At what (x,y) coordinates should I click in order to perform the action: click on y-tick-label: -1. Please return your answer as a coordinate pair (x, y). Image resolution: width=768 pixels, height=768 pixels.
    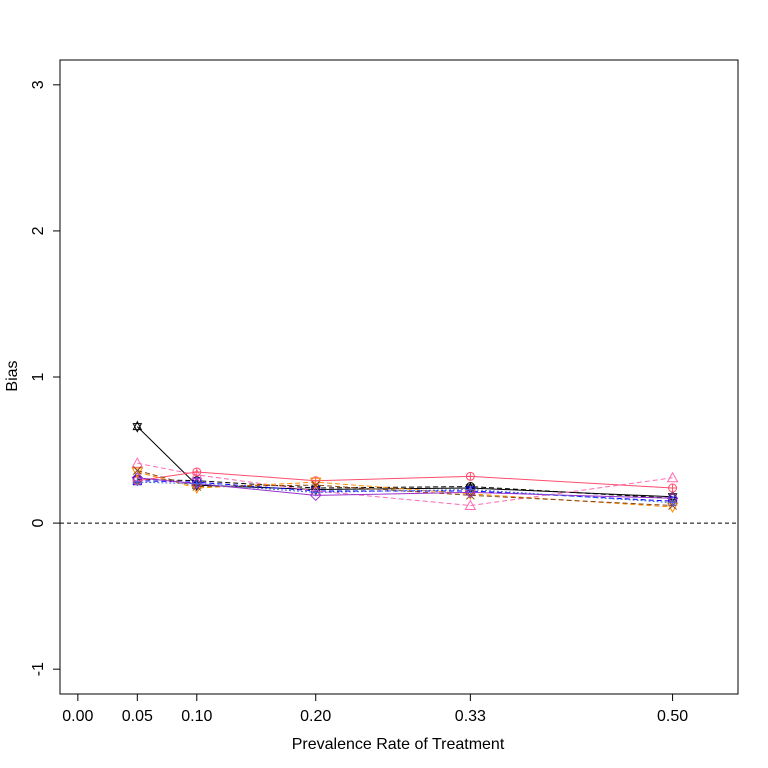
    Looking at the image, I should click on (38, 669).